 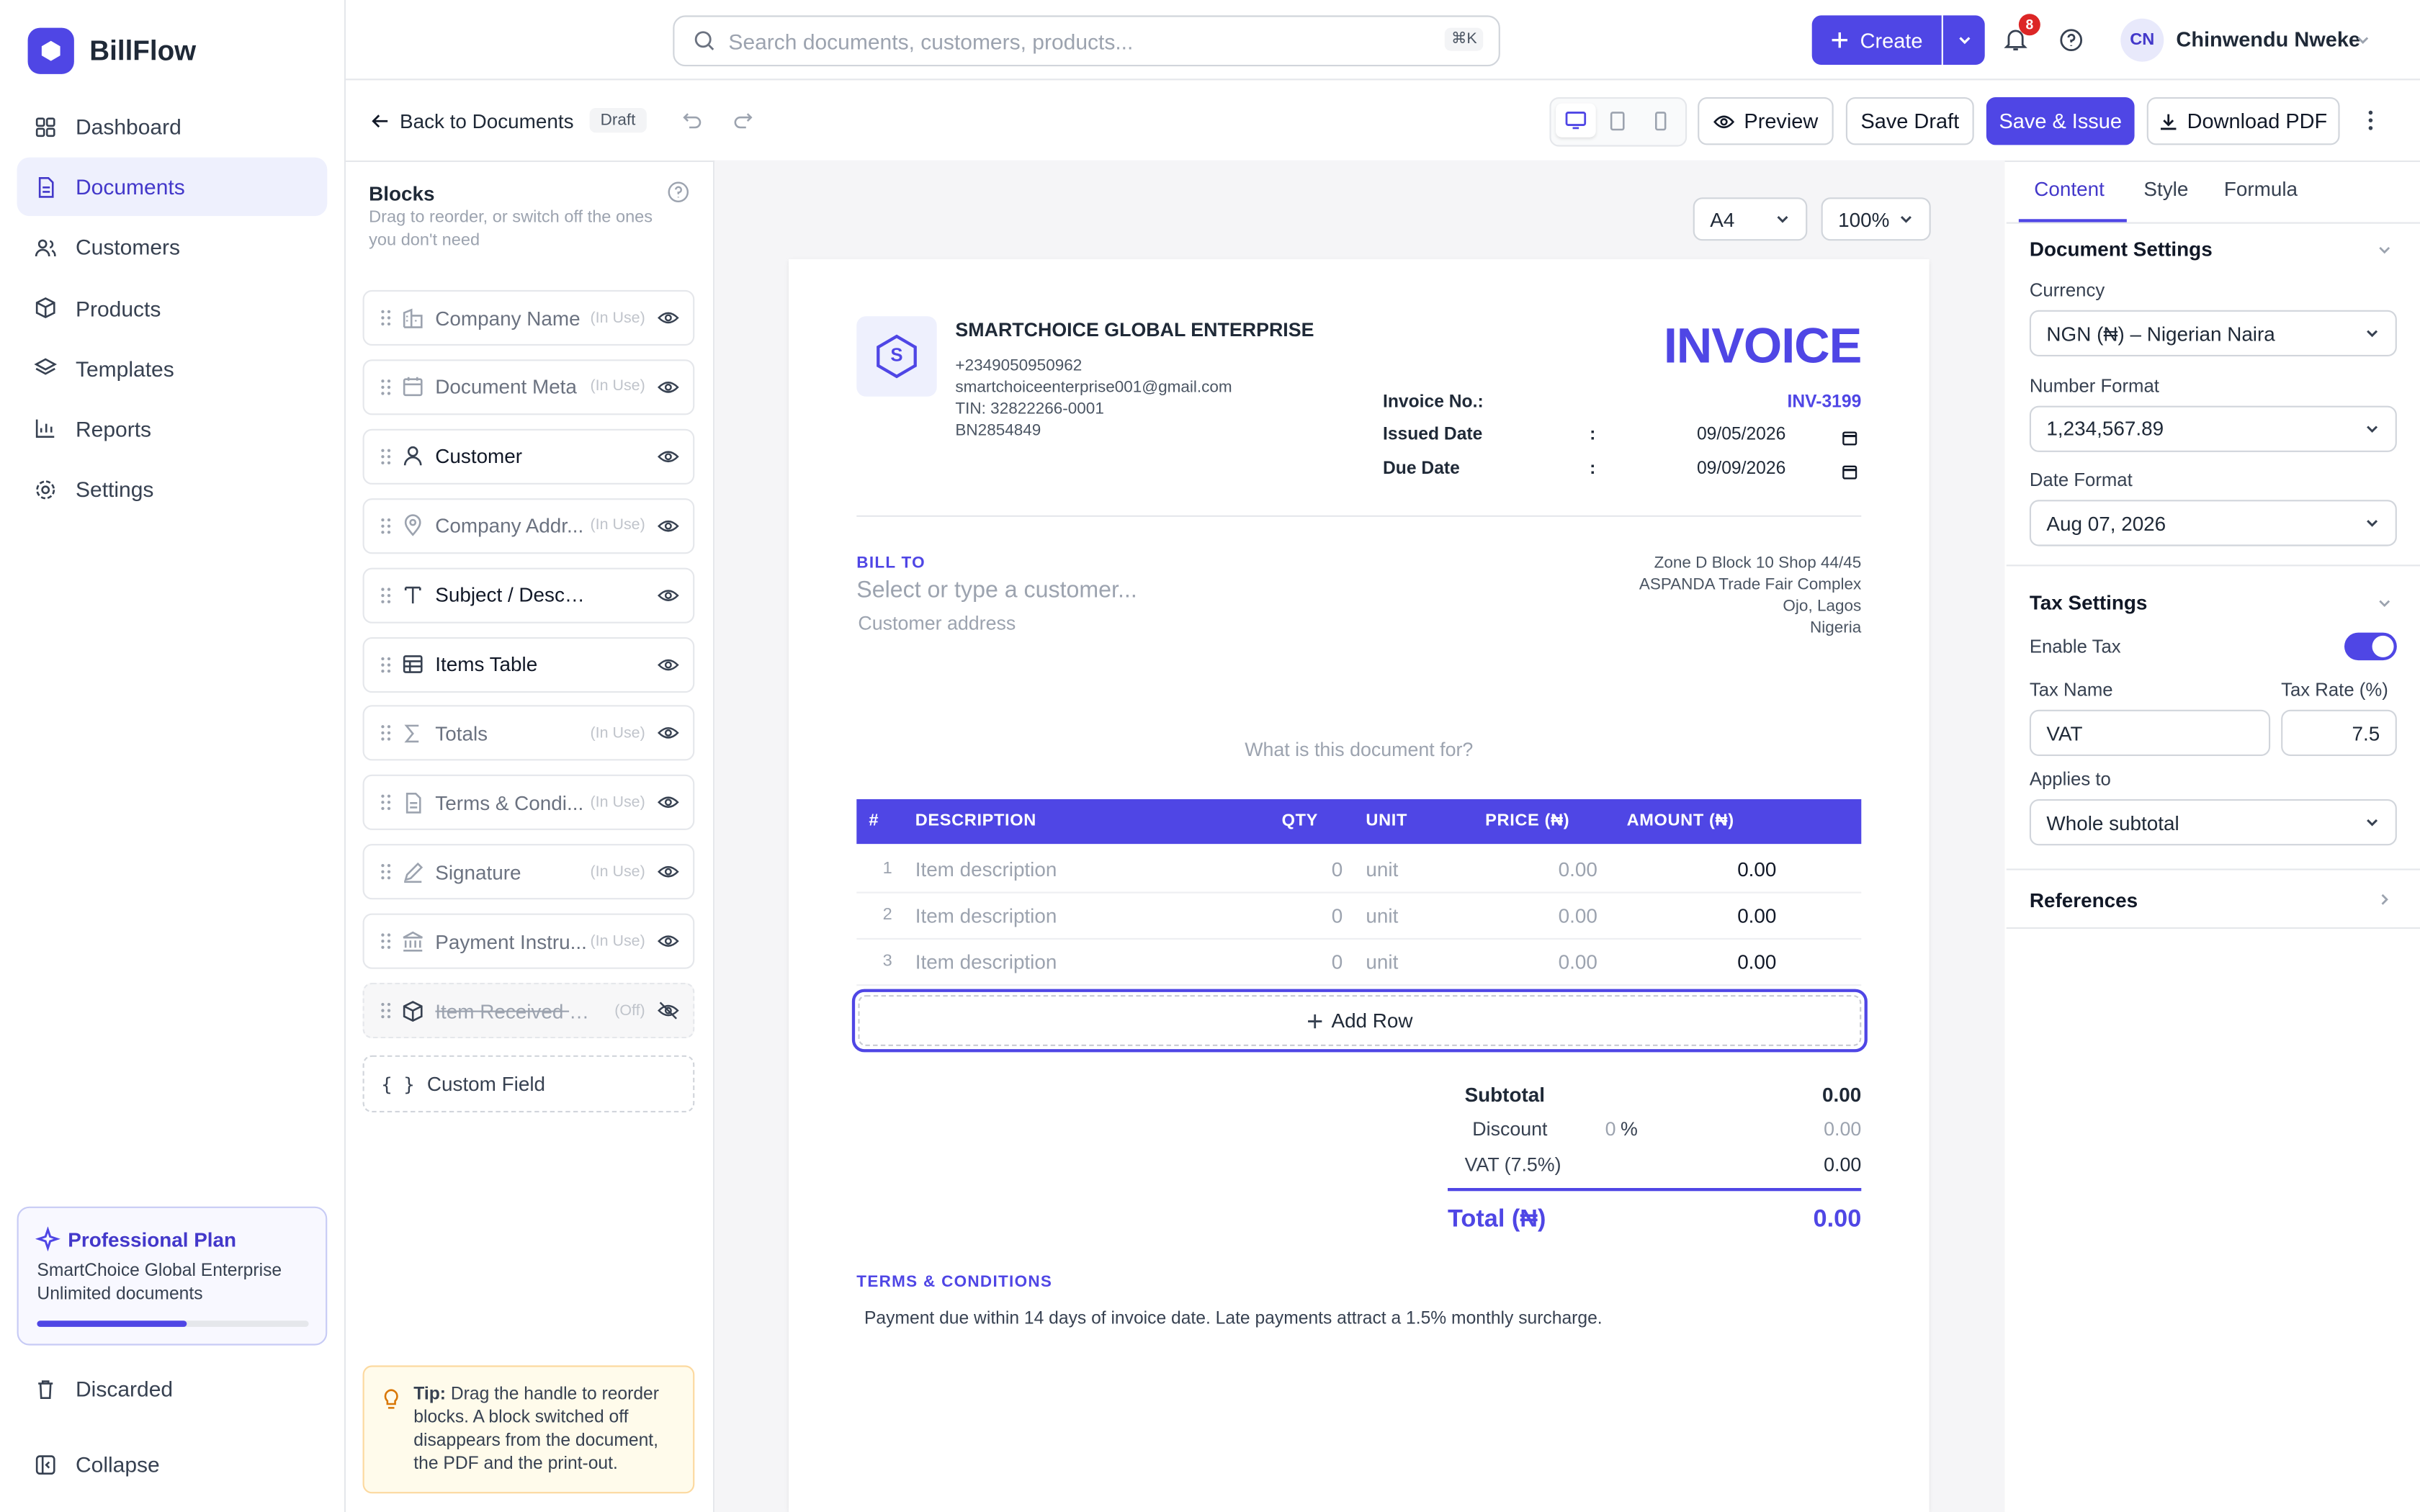 I want to click on meta-value: 09/09/2026, so click(x=1741, y=468).